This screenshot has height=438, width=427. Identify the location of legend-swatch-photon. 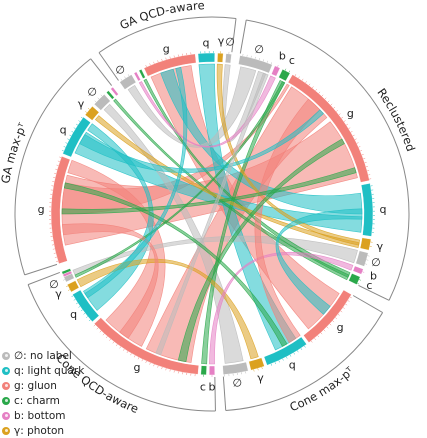
(6, 431).